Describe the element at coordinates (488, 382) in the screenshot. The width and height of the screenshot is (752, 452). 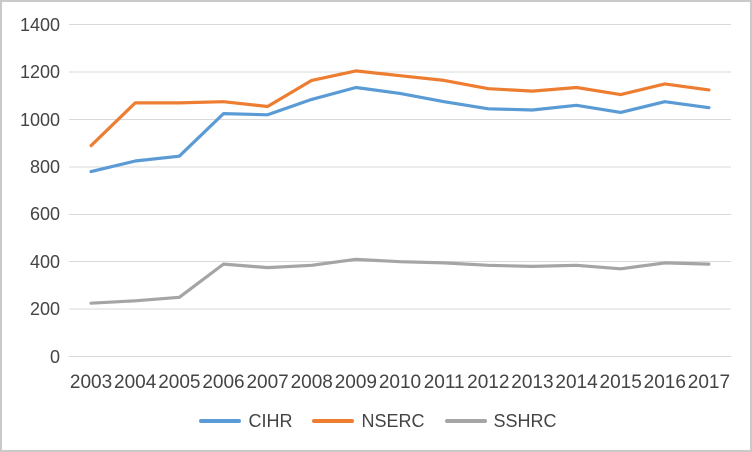
I see `x-axis-tick-label-2012: 2012` at that location.